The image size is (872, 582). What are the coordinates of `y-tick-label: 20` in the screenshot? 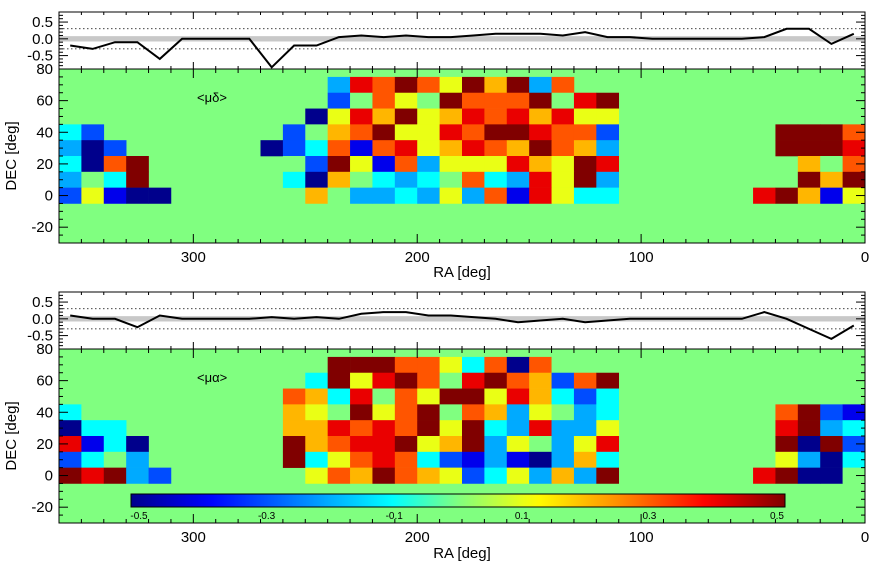 It's located at (44, 444).